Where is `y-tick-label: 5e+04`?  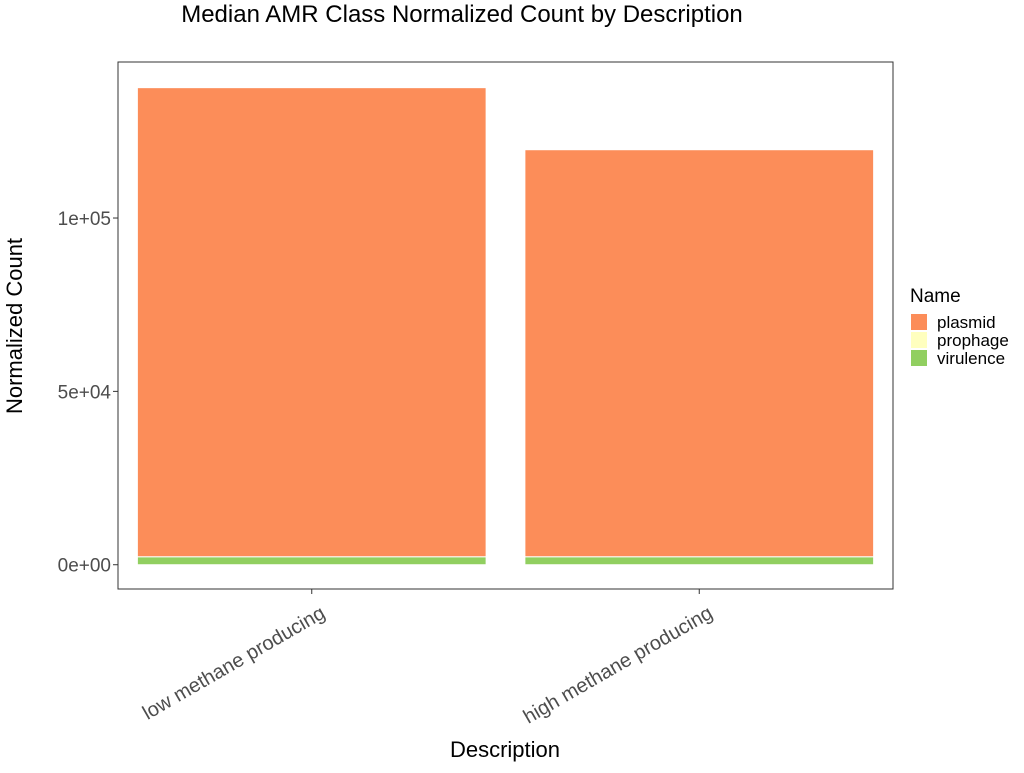 y-tick-label: 5e+04 is located at coordinates (85, 392).